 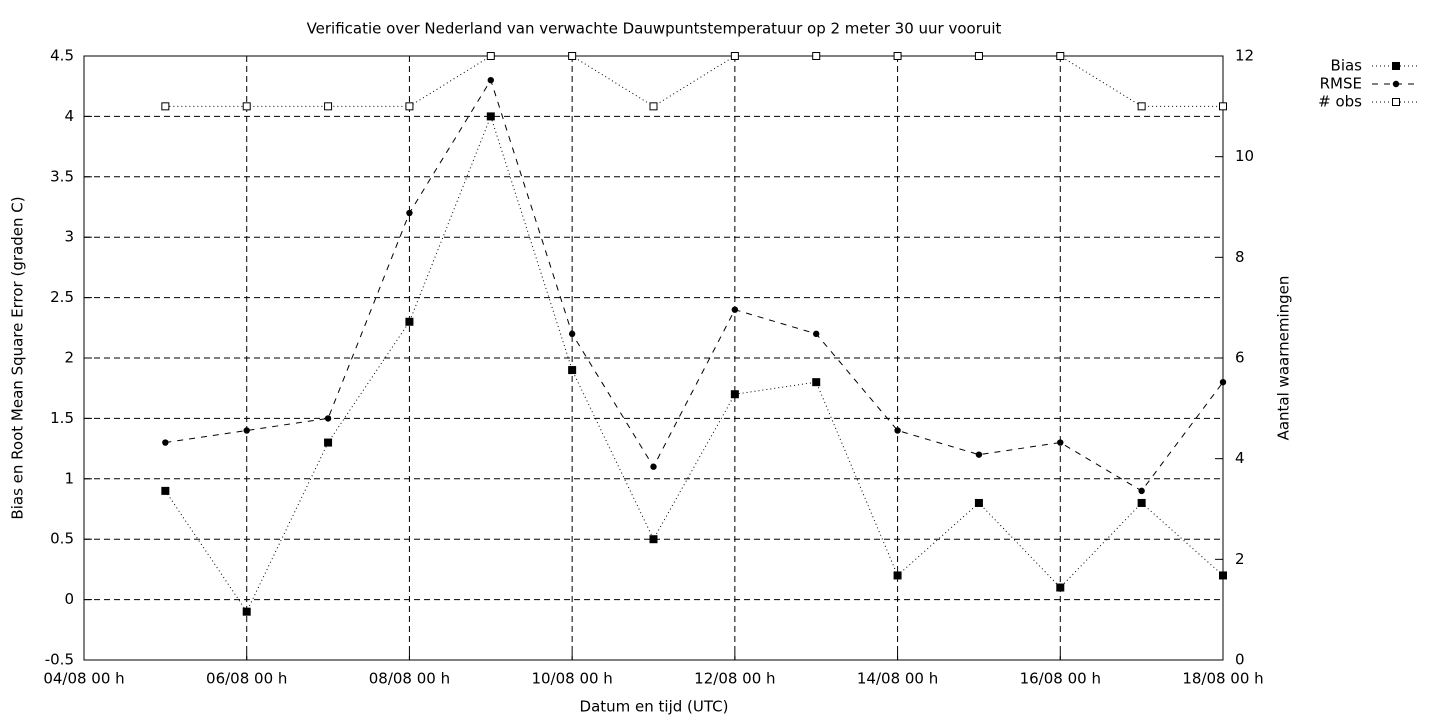 I want to click on y2-tick-label: 12, so click(x=1244, y=56).